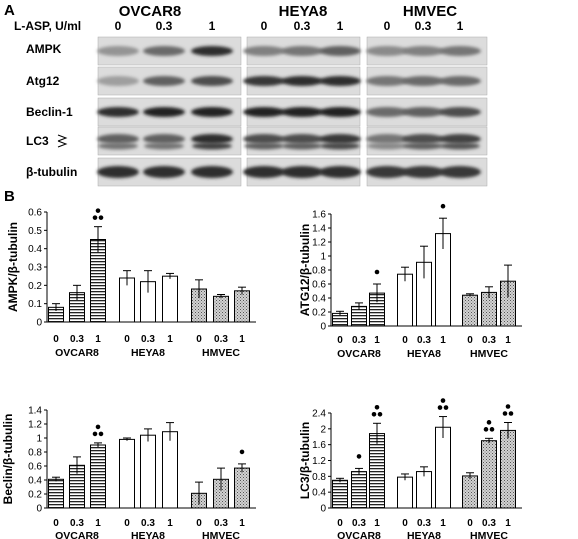  Describe the element at coordinates (101, 434) in the screenshot. I see `sig-dot-2-0-2-b` at that location.